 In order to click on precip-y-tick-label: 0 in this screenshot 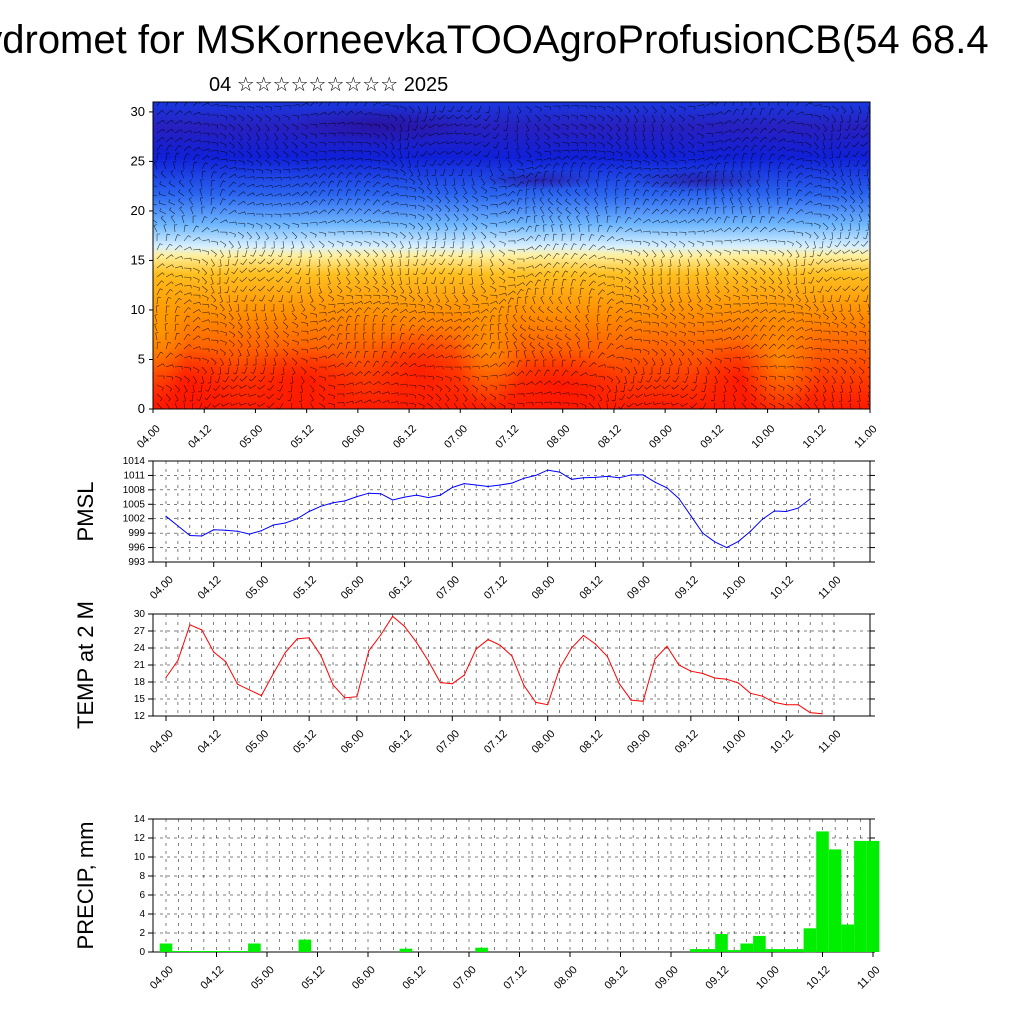, I will do `click(142, 952)`.